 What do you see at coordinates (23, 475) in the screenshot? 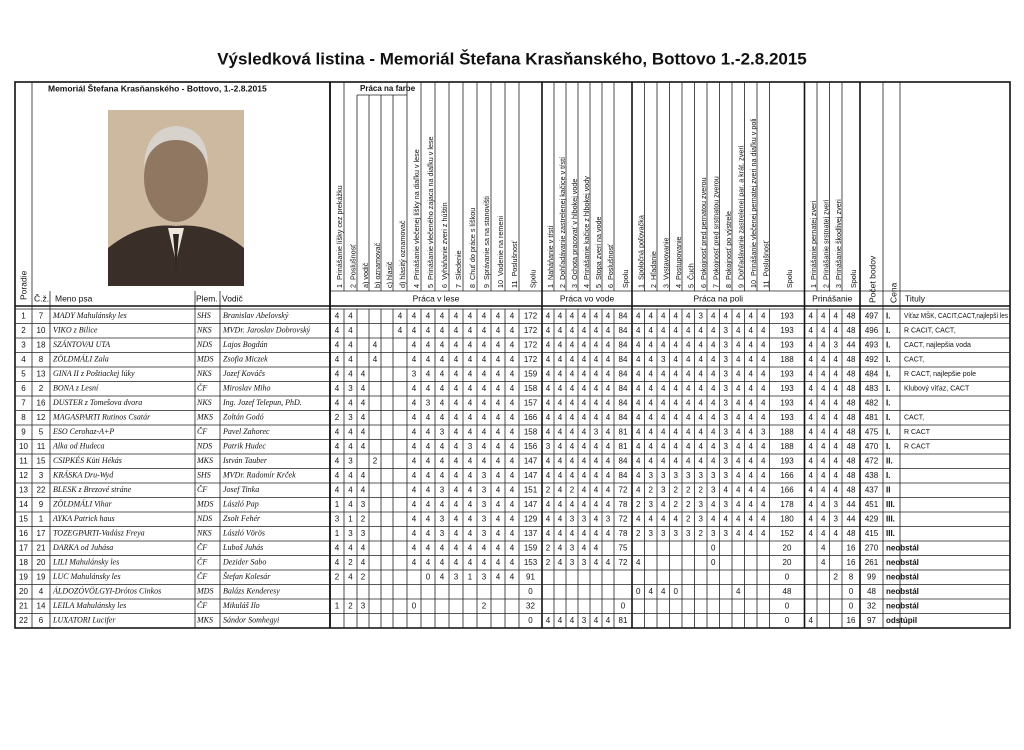
I see `rank: 12` at bounding box center [23, 475].